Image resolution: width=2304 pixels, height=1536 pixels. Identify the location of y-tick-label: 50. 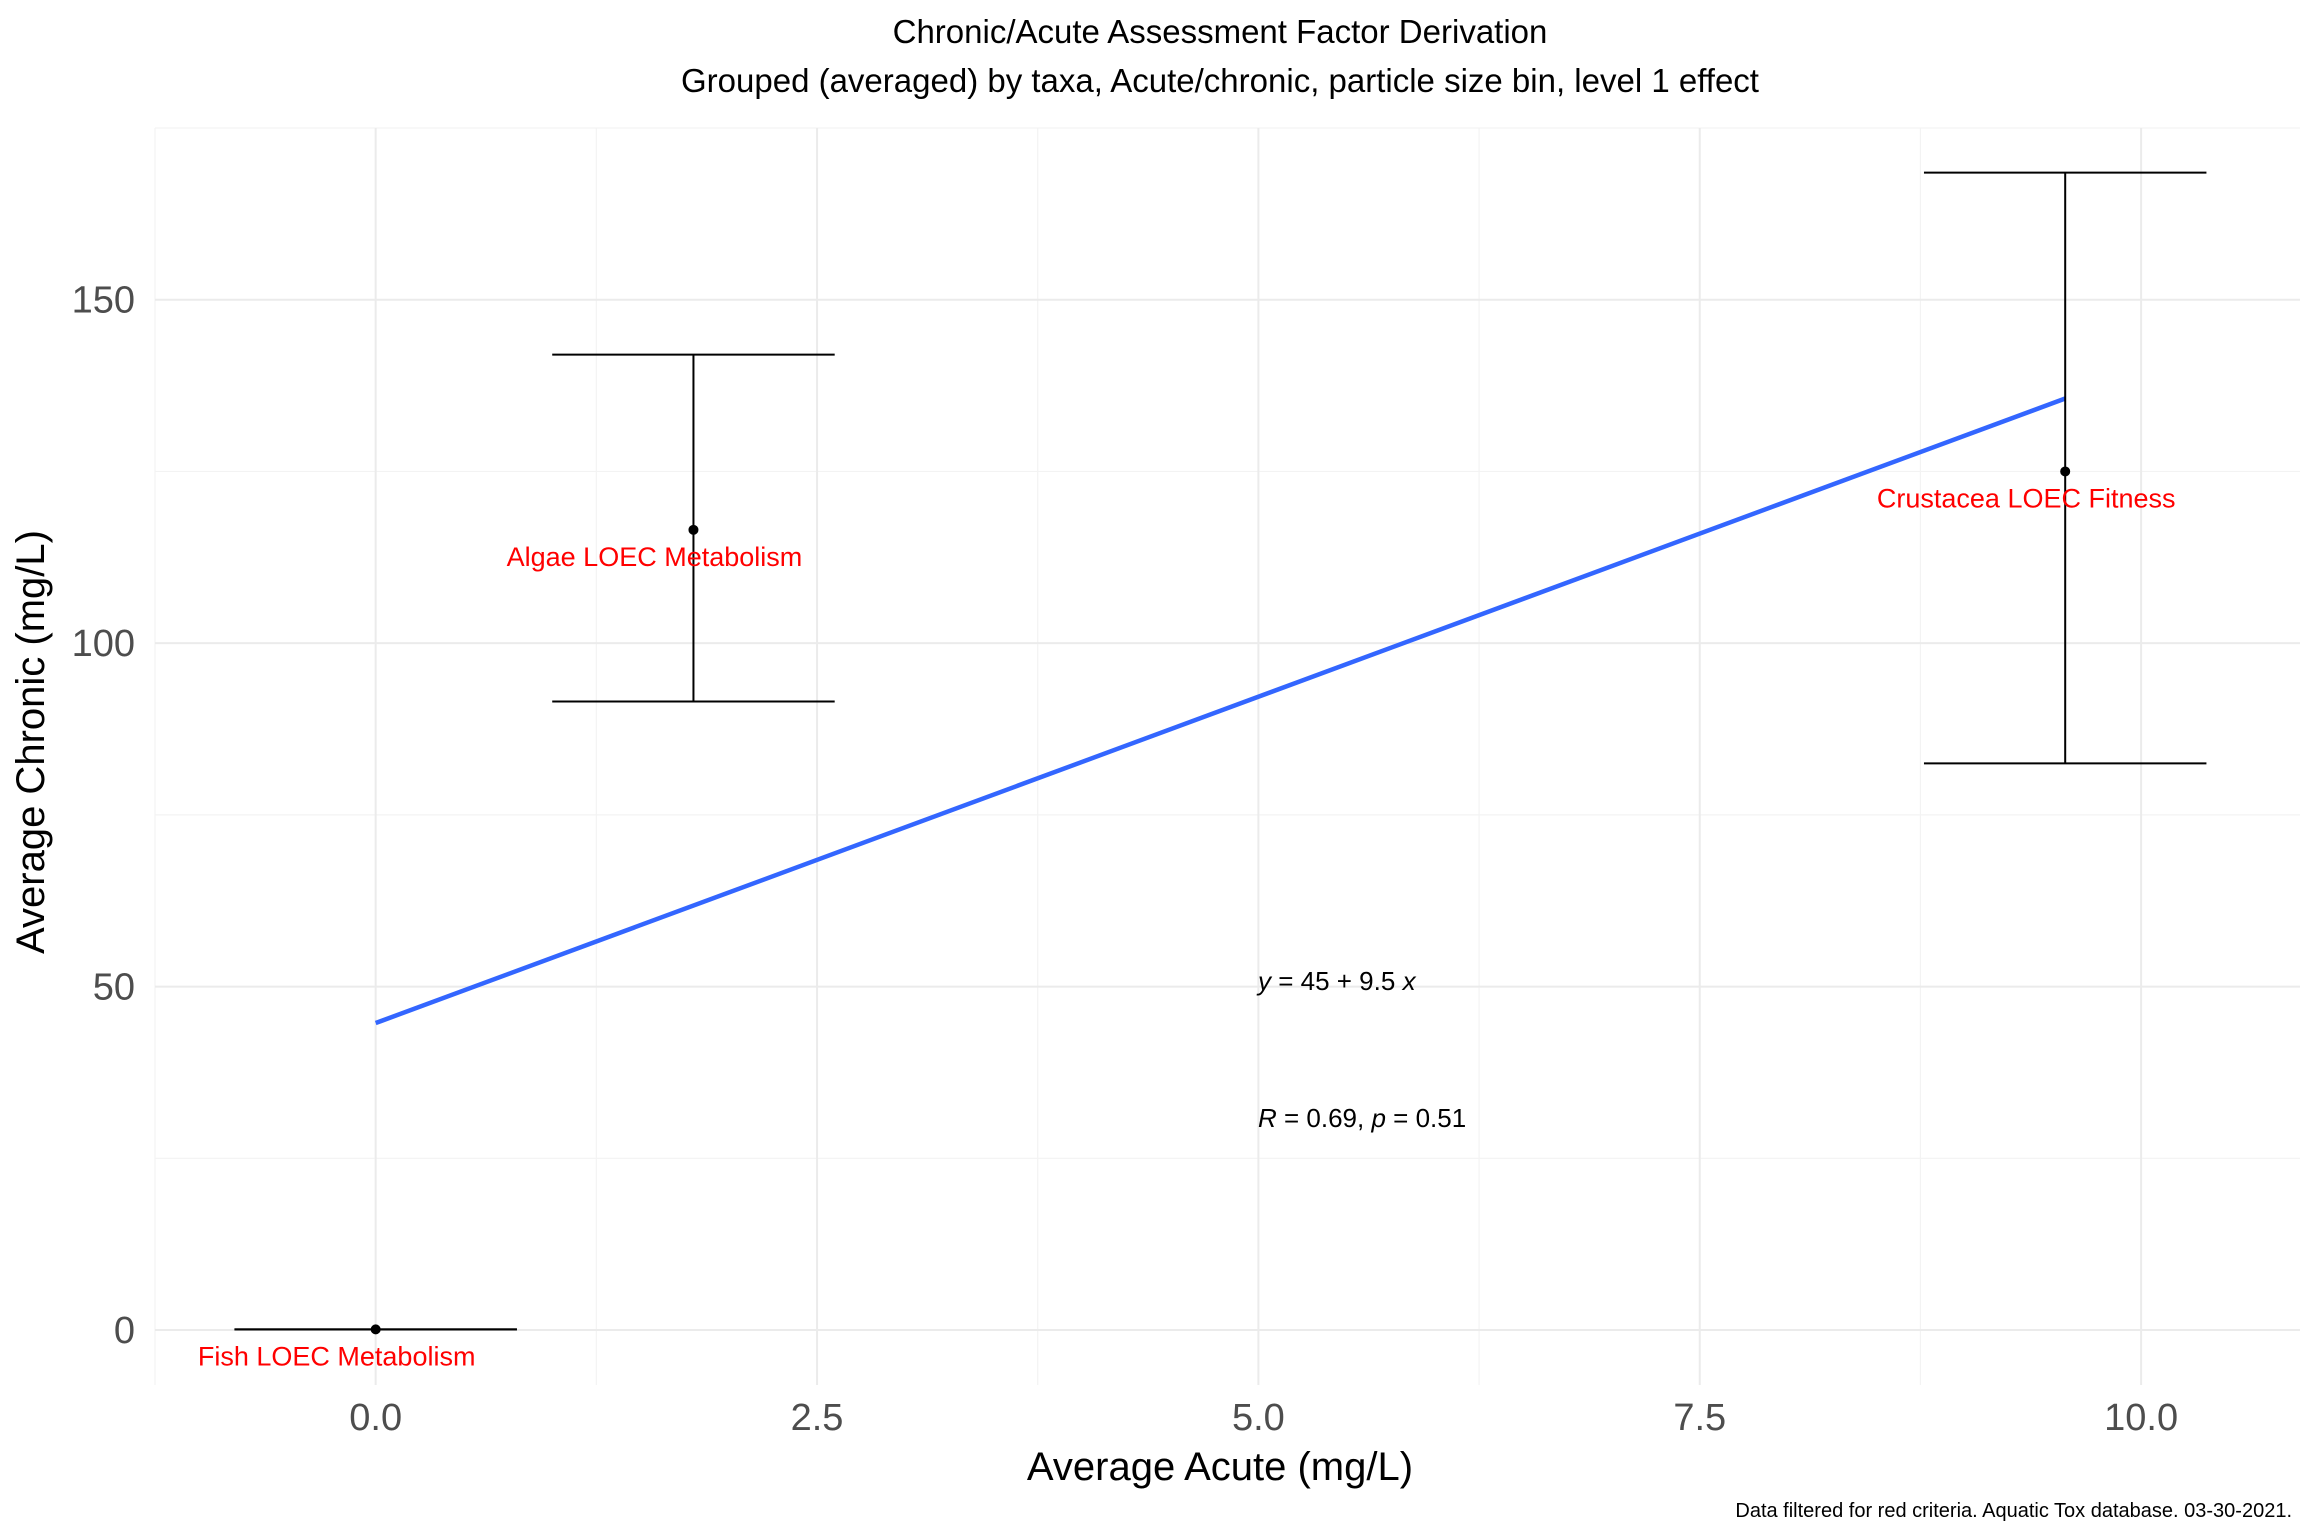
(114, 988).